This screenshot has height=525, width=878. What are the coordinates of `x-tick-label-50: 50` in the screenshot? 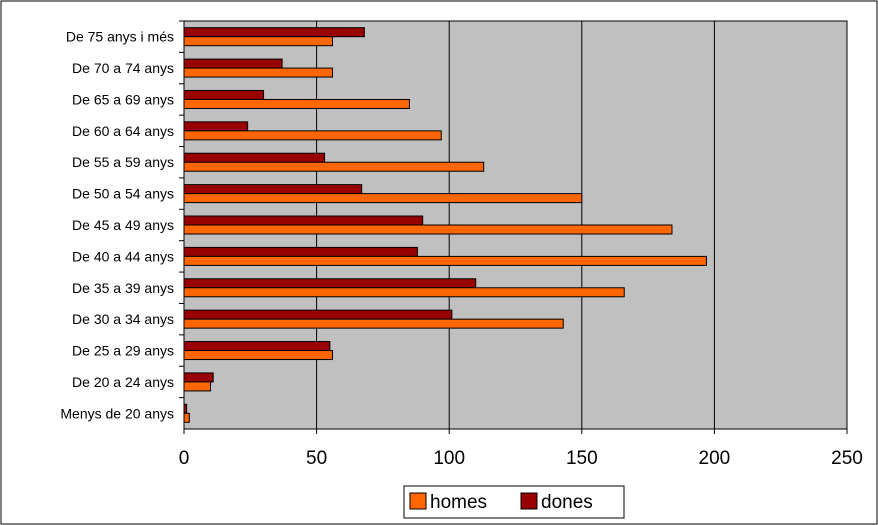 It's located at (316, 458).